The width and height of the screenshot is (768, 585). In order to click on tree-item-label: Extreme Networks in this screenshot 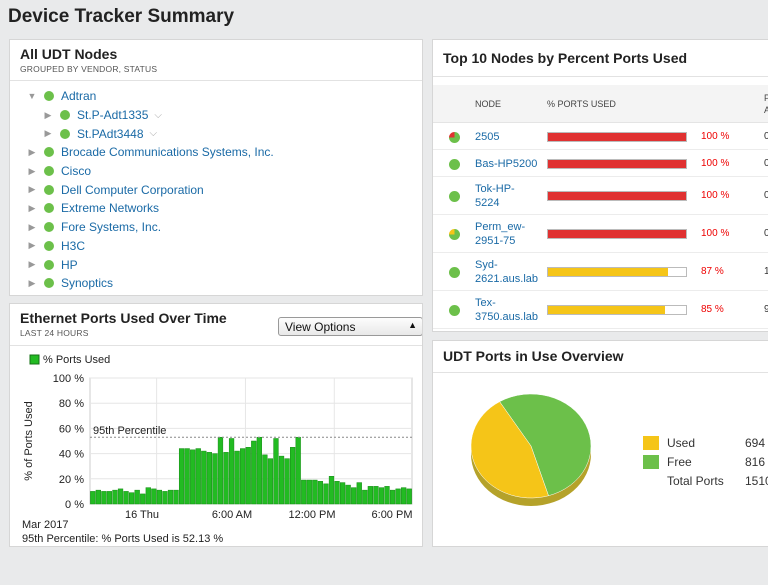, I will do `click(110, 208)`.